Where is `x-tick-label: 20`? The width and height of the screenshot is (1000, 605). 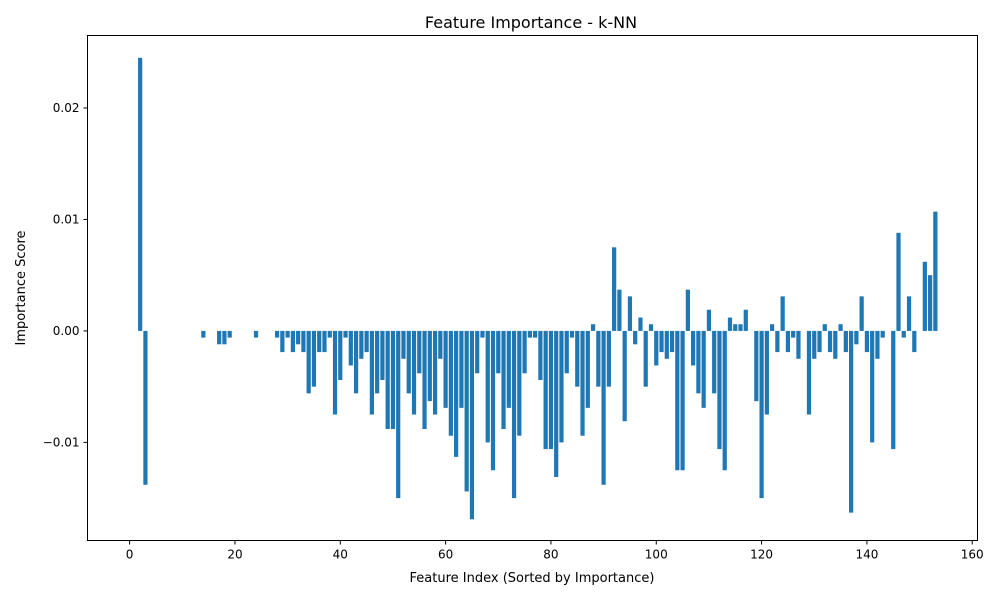 x-tick-label: 20 is located at coordinates (234, 555).